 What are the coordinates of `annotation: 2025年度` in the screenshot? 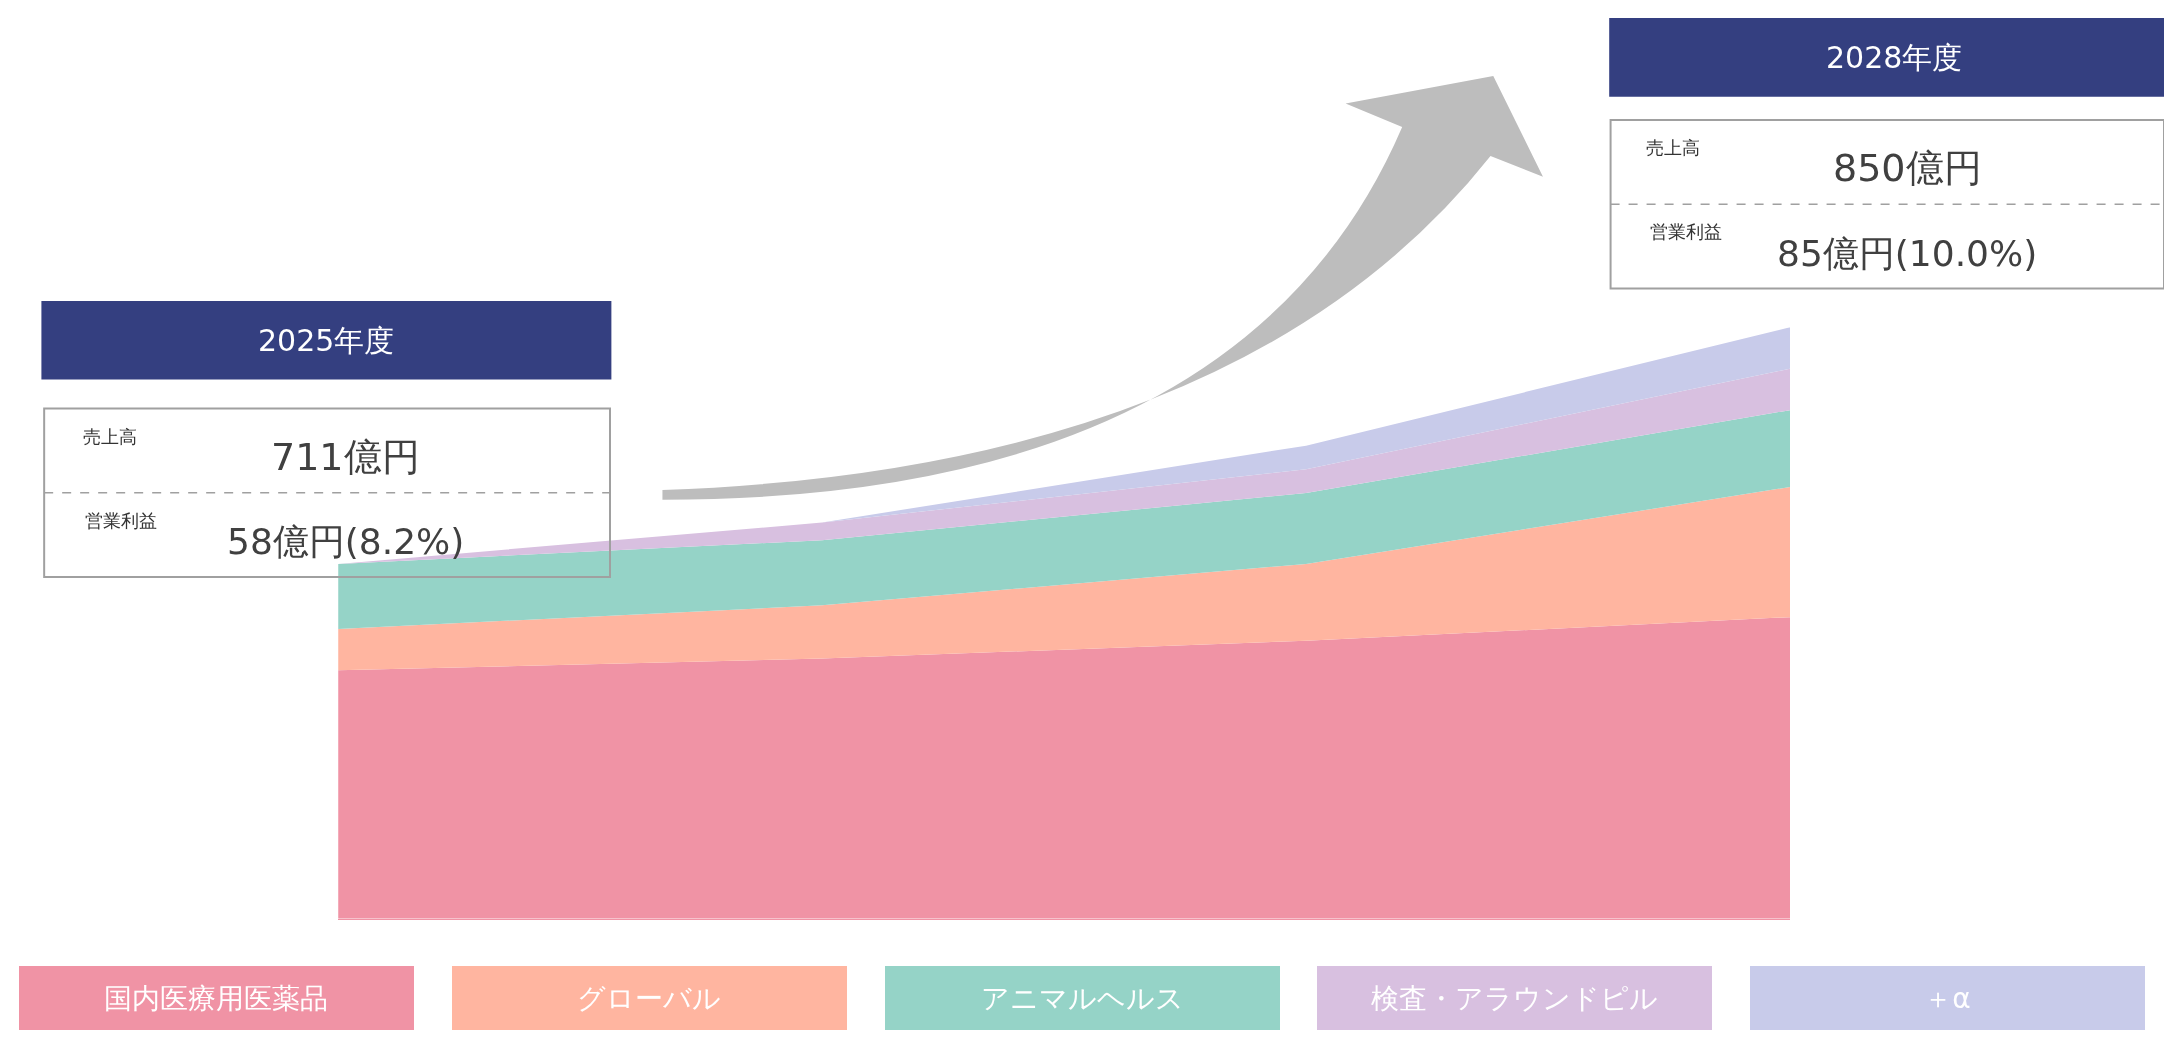 It's located at (326, 340).